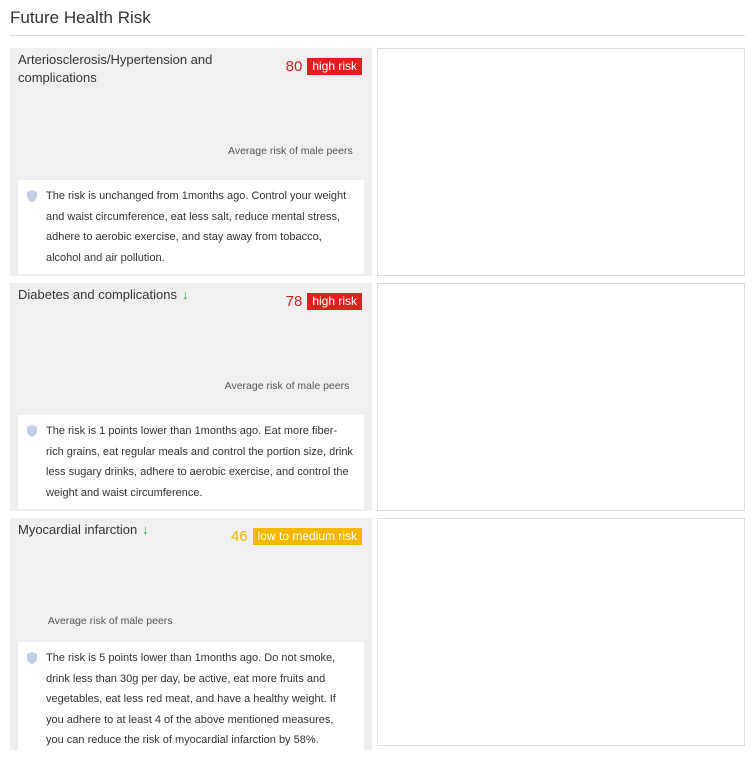  What do you see at coordinates (377, 35) in the screenshot?
I see `title-divider` at bounding box center [377, 35].